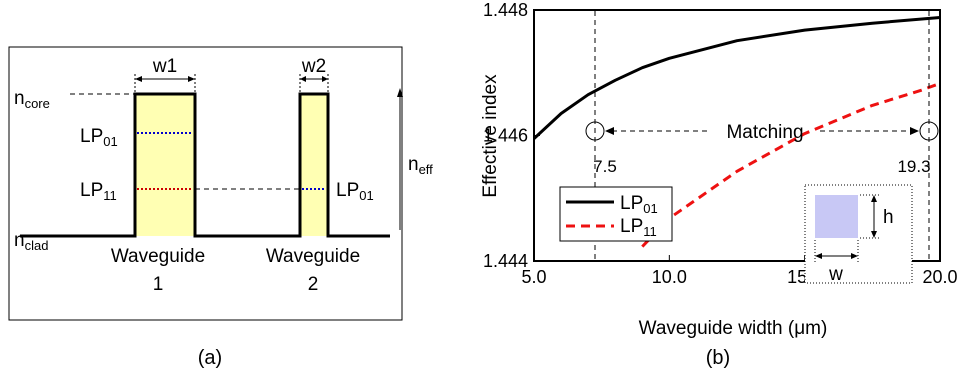 This screenshot has height=377, width=966. Describe the element at coordinates (164, 66) in the screenshot. I see `w1-label: w1` at that location.